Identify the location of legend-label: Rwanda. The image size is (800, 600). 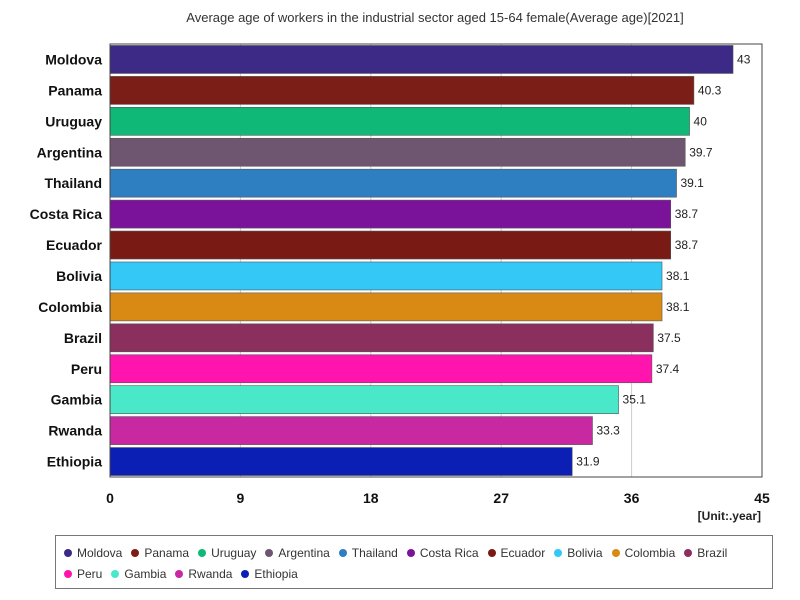
(210, 573).